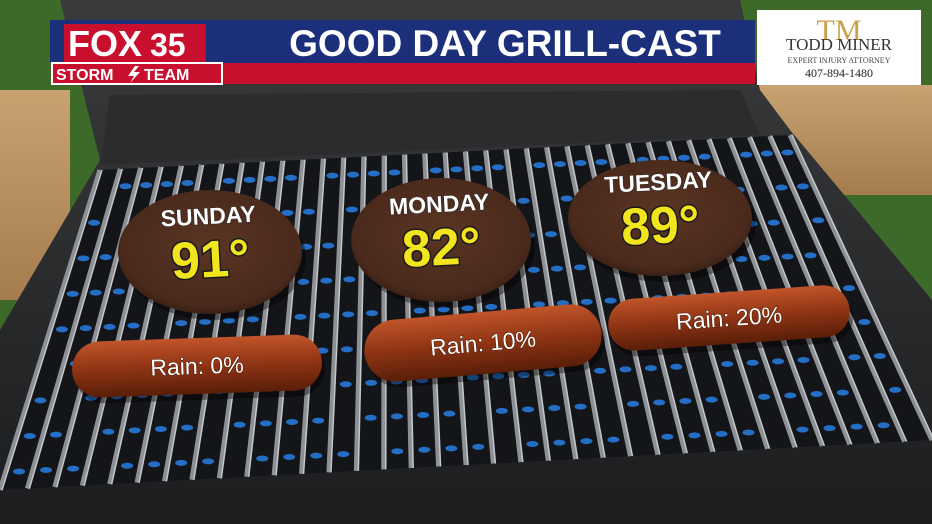 The image size is (932, 524). What do you see at coordinates (135, 43) in the screenshot?
I see `logo-box` at bounding box center [135, 43].